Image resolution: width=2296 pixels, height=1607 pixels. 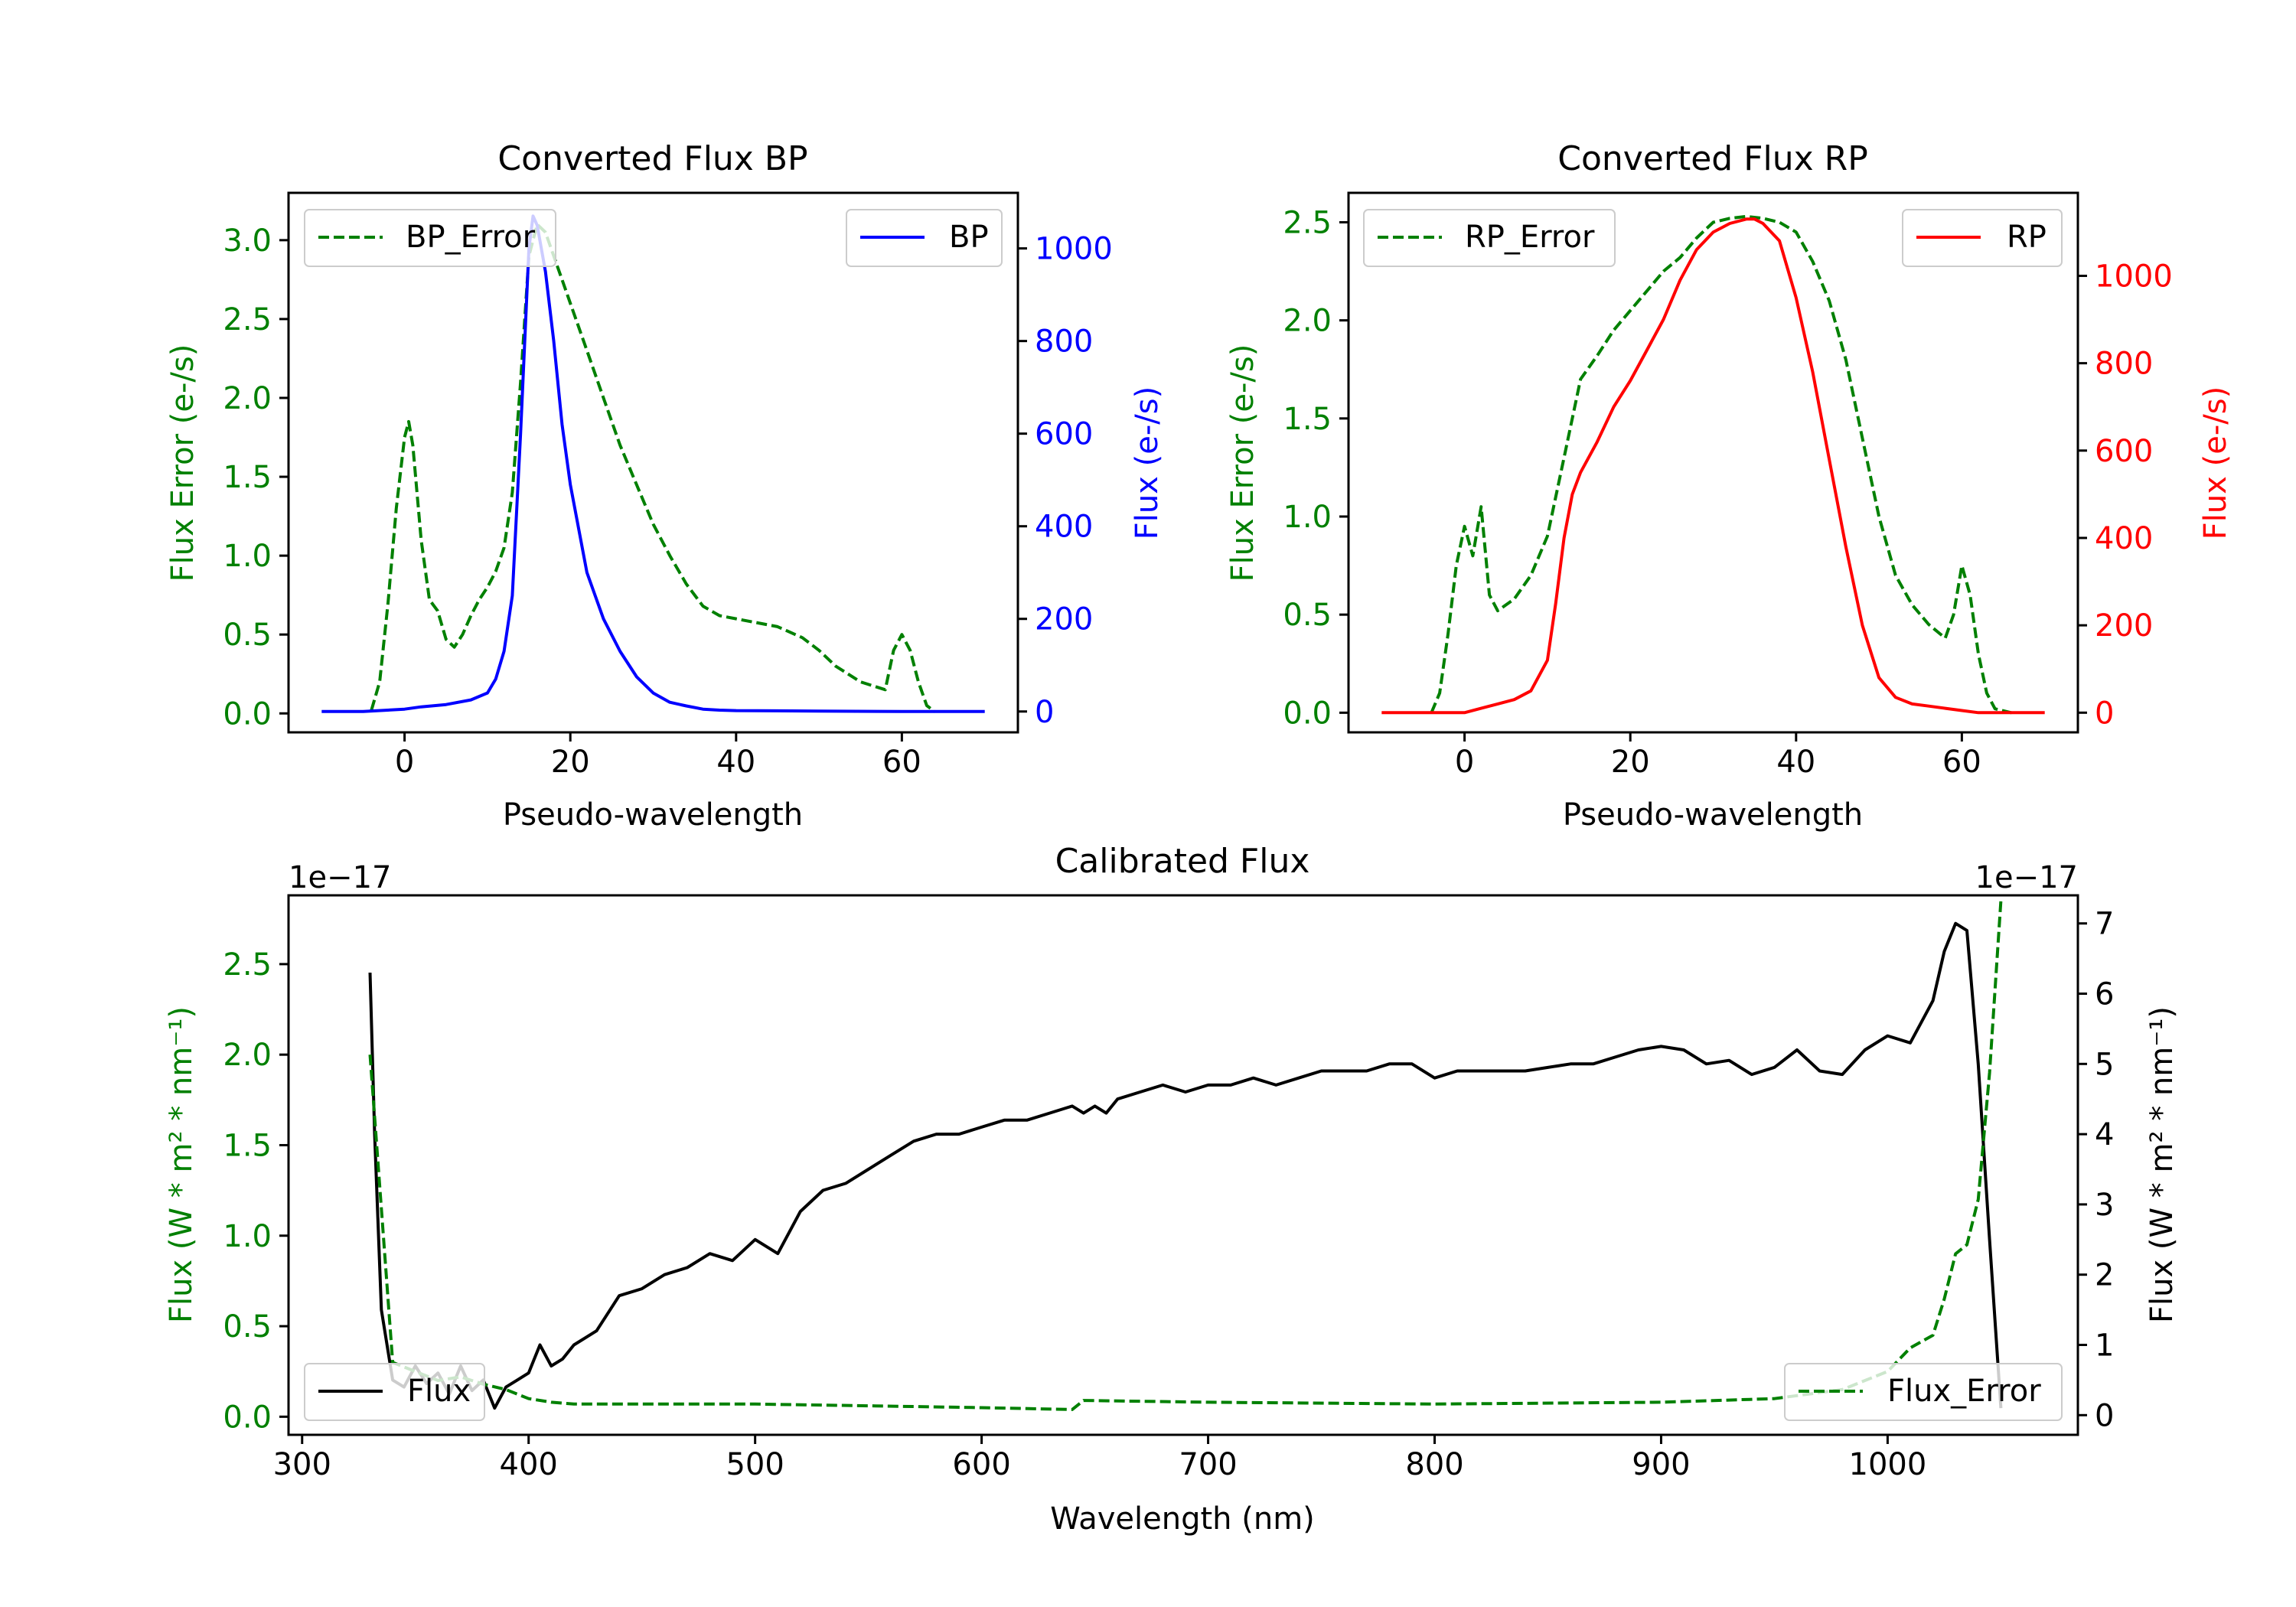 What do you see at coordinates (1099, 1458) in the screenshot?
I see `cal-x-ticks: 300 400 500 600 700 800 900 1000` at bounding box center [1099, 1458].